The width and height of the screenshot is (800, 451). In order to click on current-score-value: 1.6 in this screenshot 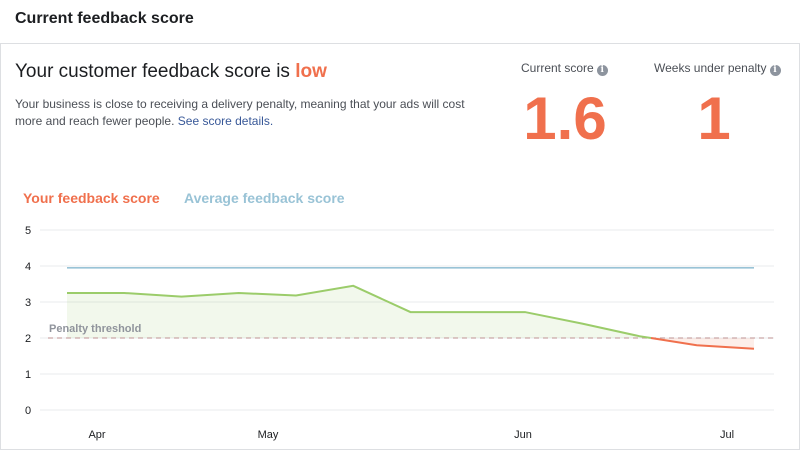, I will do `click(565, 118)`.